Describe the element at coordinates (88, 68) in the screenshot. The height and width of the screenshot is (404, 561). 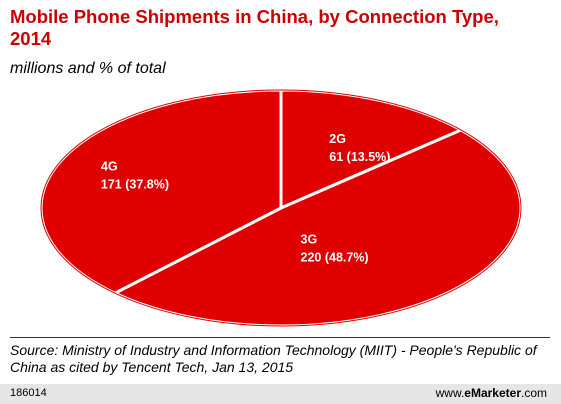
I see `chart-subtitle: millions and % of total` at that location.